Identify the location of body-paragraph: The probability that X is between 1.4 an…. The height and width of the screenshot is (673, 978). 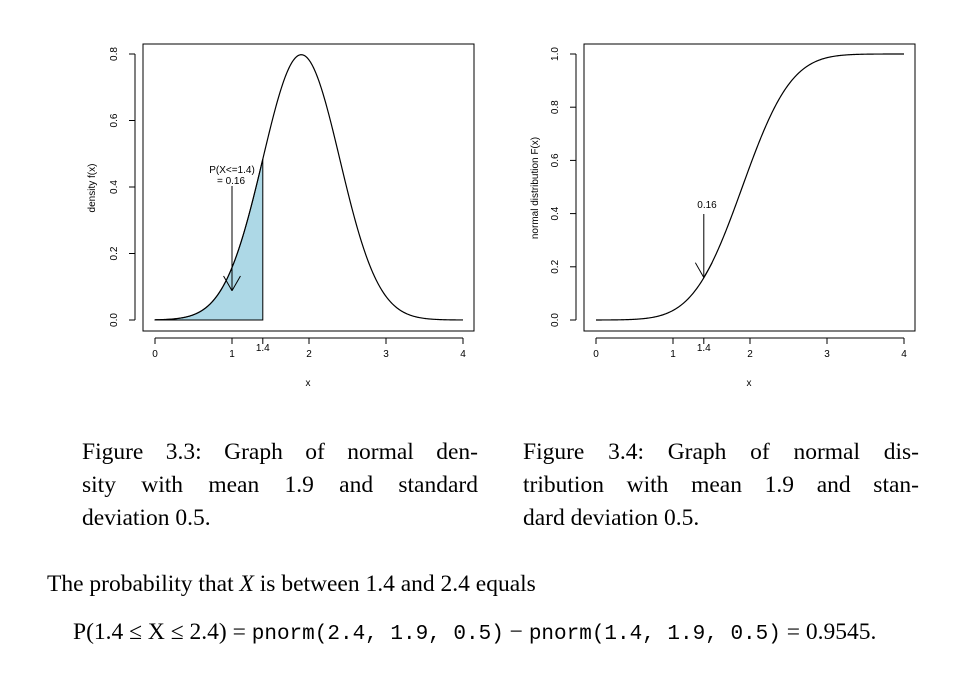
(291, 584).